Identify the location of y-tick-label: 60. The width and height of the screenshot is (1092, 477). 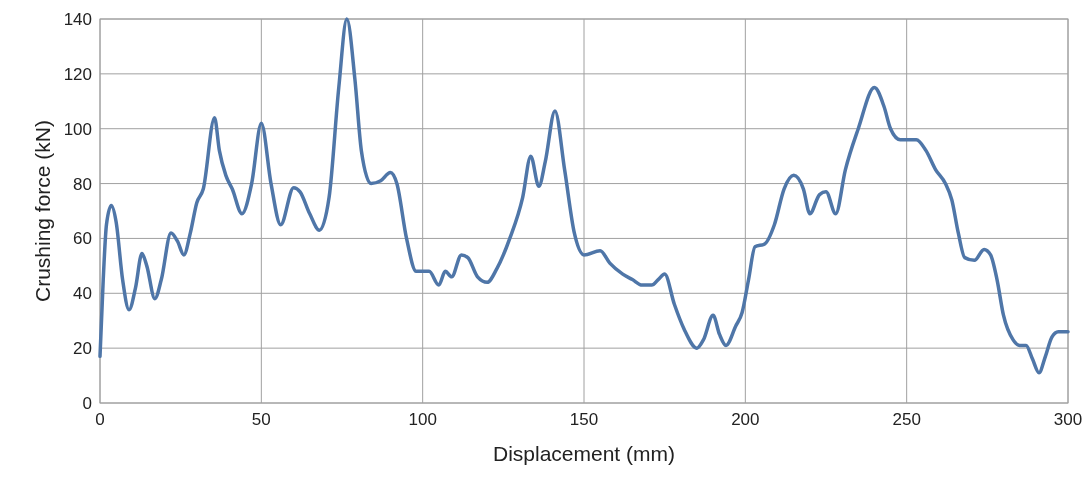
(82, 239).